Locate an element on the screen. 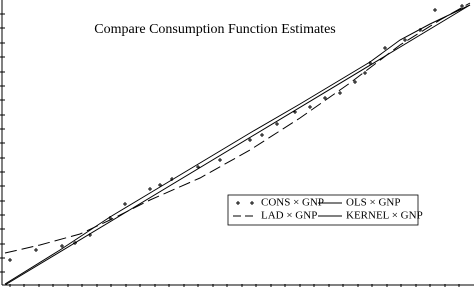 Image resolution: width=474 pixels, height=287 pixels. legend-box is located at coordinates (323, 210).